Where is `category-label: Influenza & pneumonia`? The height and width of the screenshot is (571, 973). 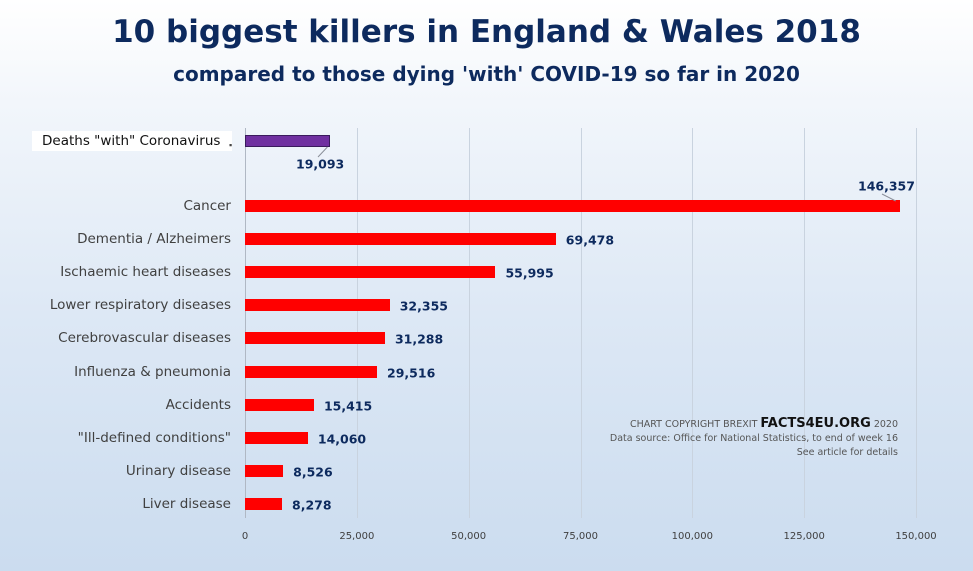
category-label: Influenza & pneumonia is located at coordinates (152, 371).